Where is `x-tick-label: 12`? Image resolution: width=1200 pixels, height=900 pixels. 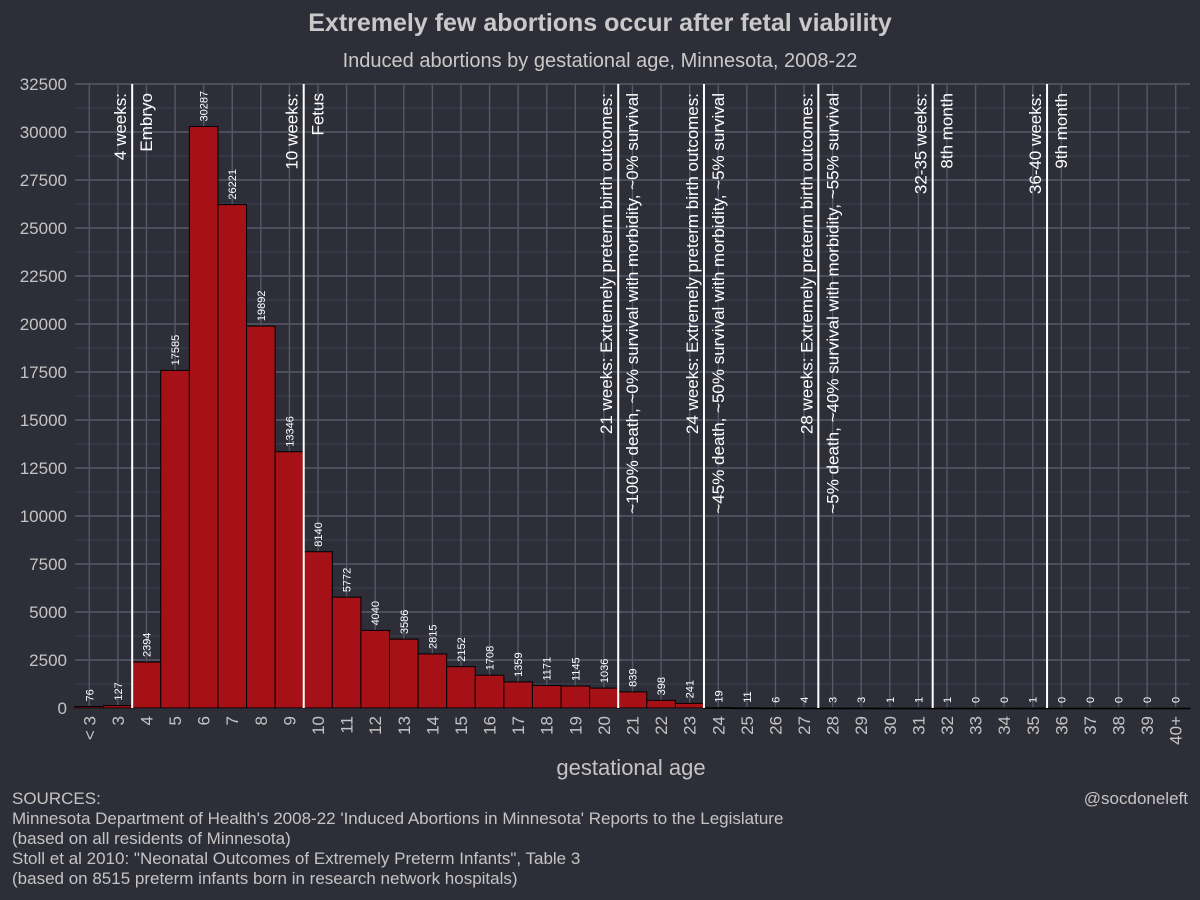
x-tick-label: 12 is located at coordinates (375, 725).